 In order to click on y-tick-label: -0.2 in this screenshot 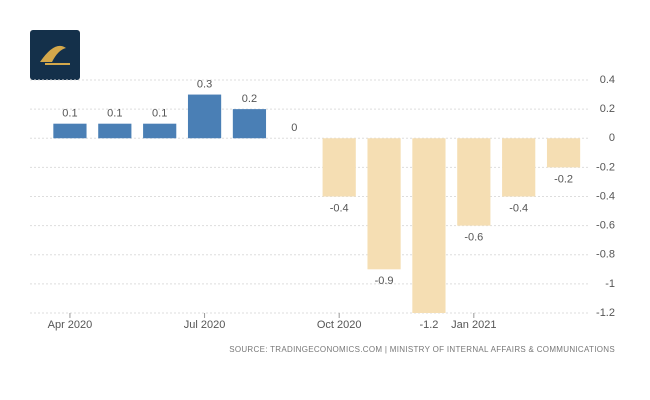, I will do `click(605, 167)`.